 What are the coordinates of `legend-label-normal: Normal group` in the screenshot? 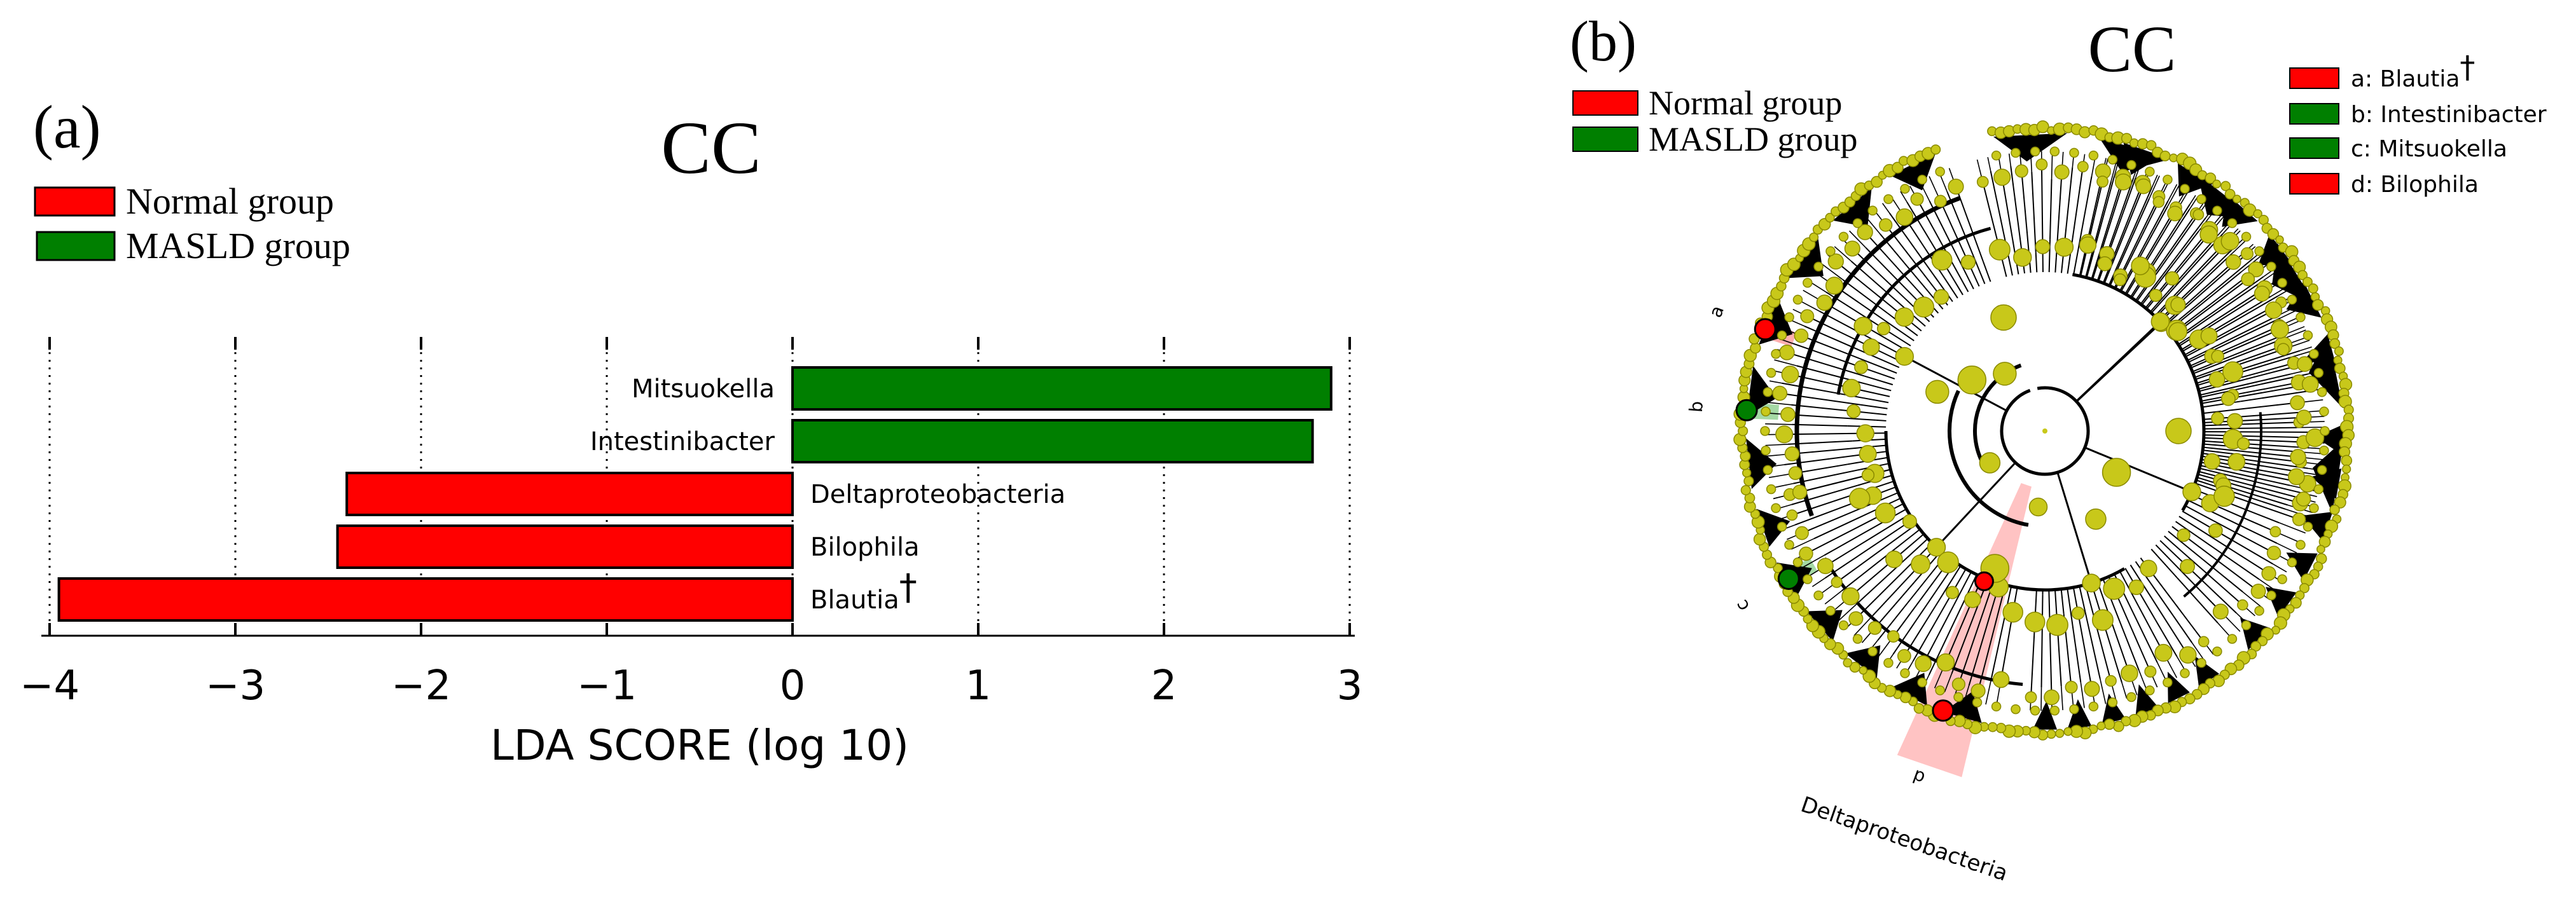 It's located at (230, 201).